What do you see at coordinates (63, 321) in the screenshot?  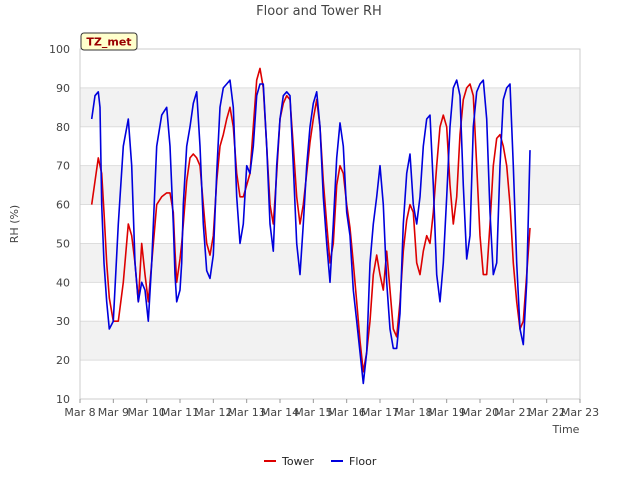 I see `y-tick-label: 30` at bounding box center [63, 321].